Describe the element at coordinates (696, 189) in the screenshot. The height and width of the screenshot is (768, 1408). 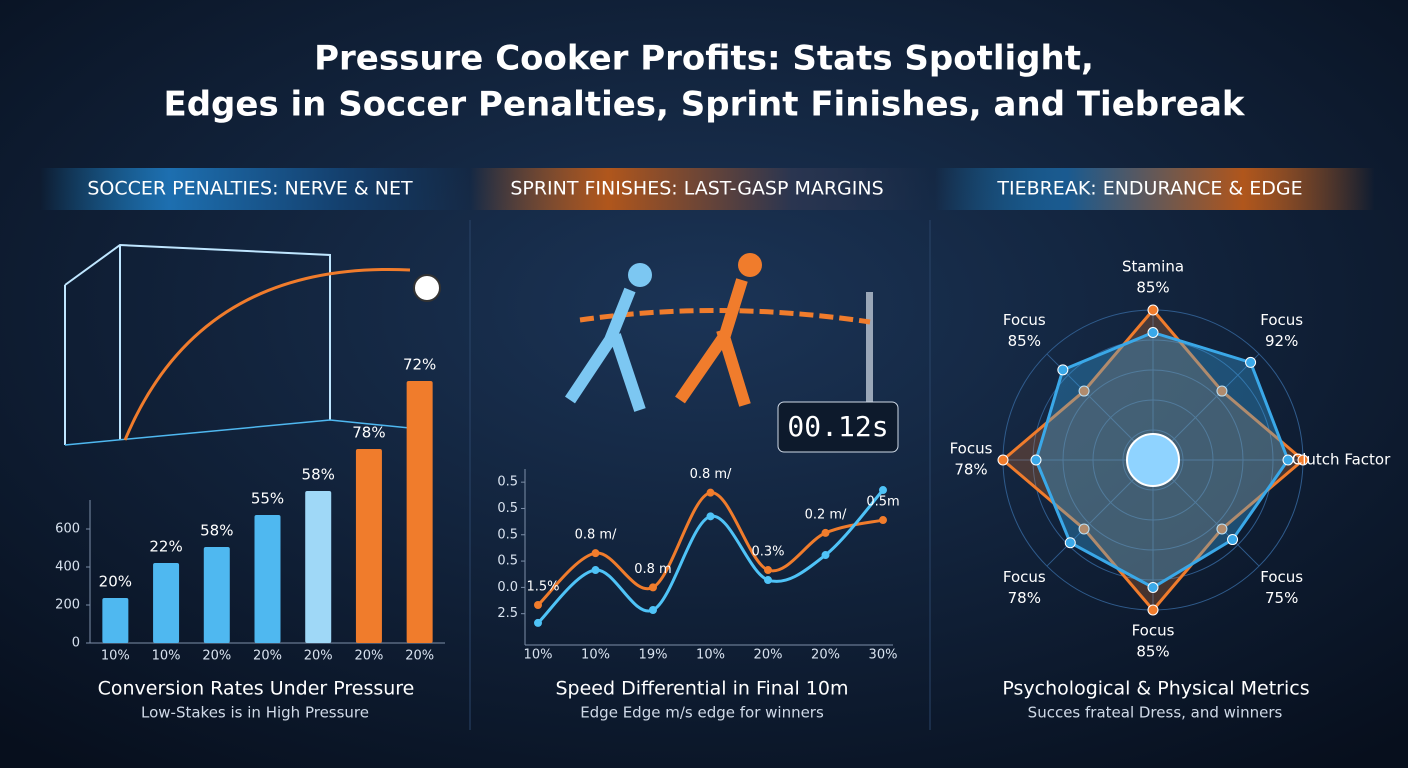
I see `panel-header: SPRINT FINISHES: LAST-GASP MARGINS` at that location.